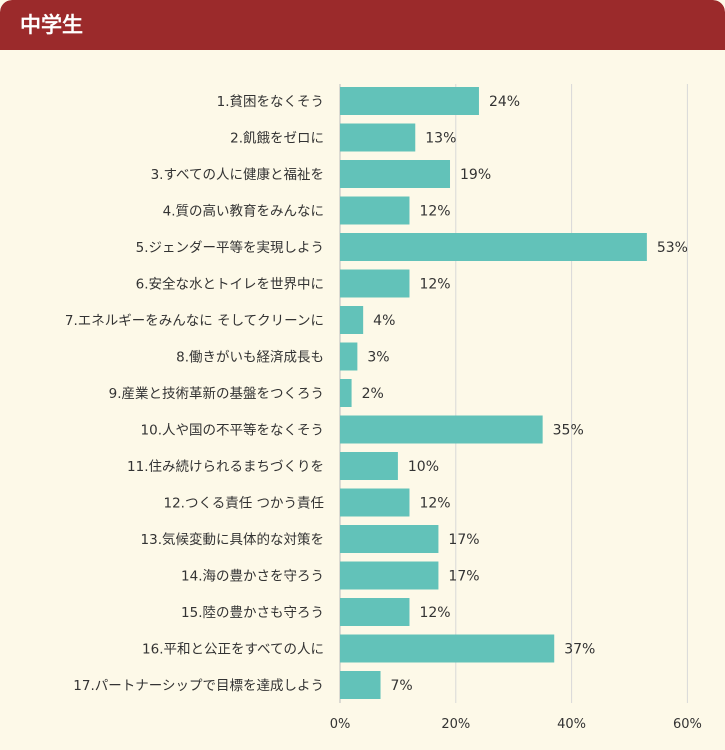  What do you see at coordinates (230, 284) in the screenshot?
I see `category-label: 6.安全な水とトイレを世界中に` at bounding box center [230, 284].